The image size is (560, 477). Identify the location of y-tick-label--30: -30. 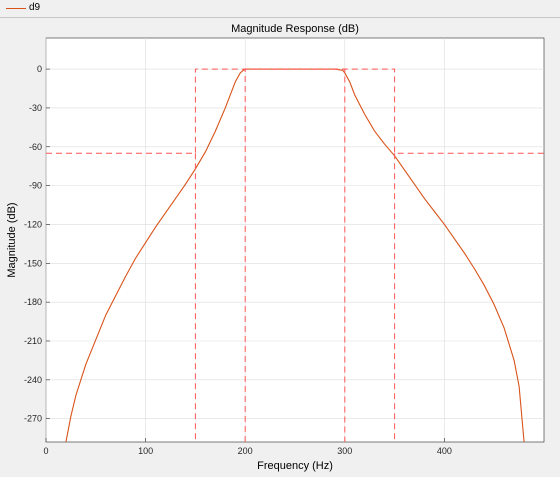
(35, 108).